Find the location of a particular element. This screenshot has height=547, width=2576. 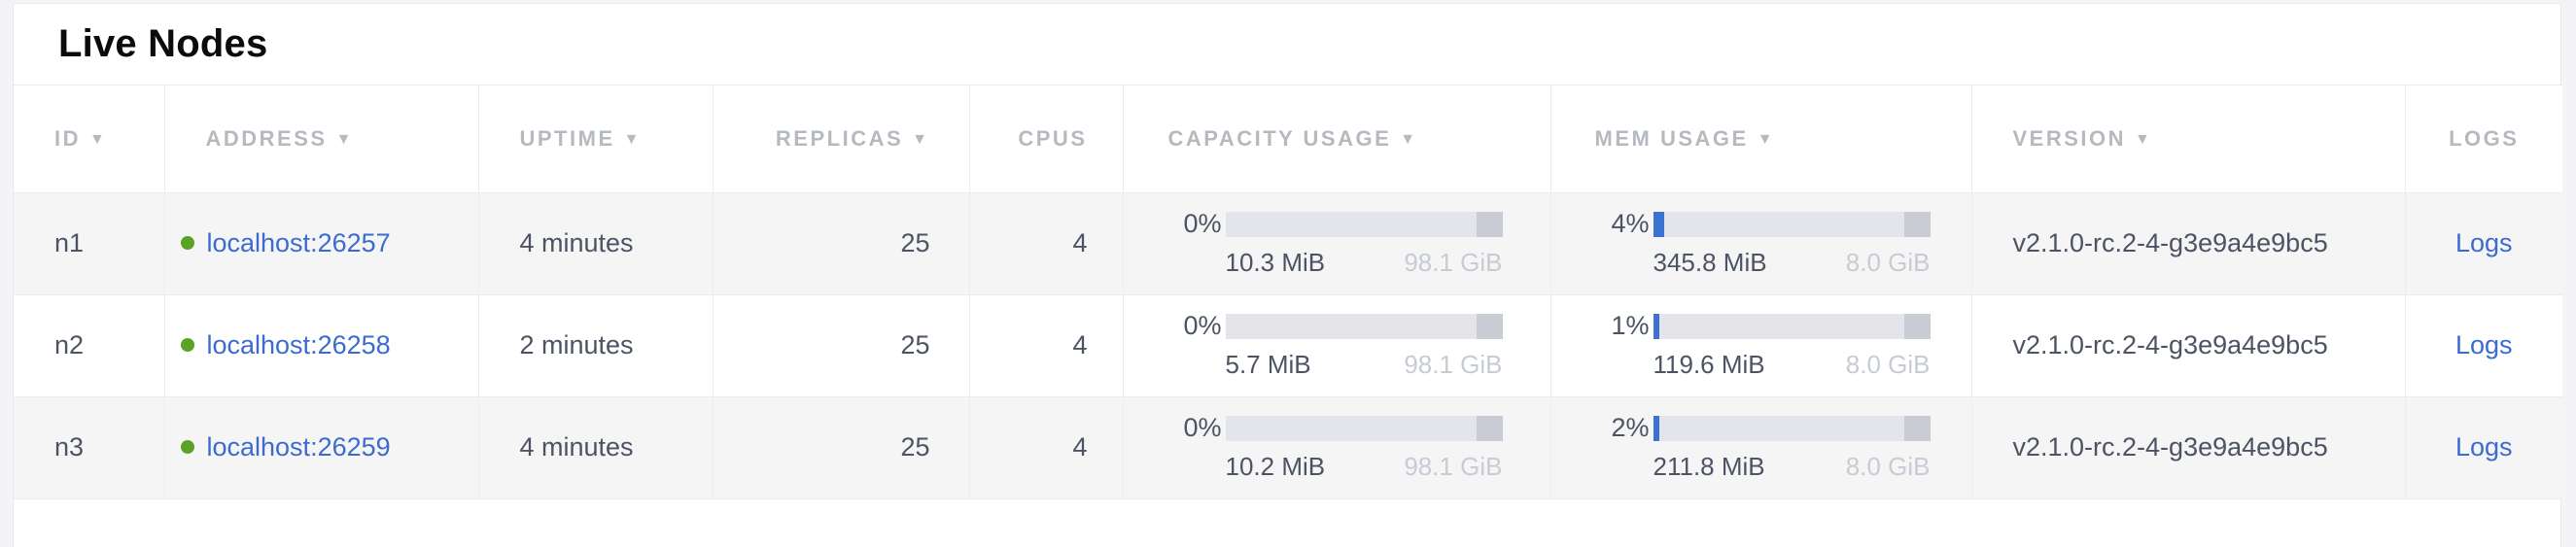

column-header-replicas: REPLICAS ▼ is located at coordinates (842, 138).